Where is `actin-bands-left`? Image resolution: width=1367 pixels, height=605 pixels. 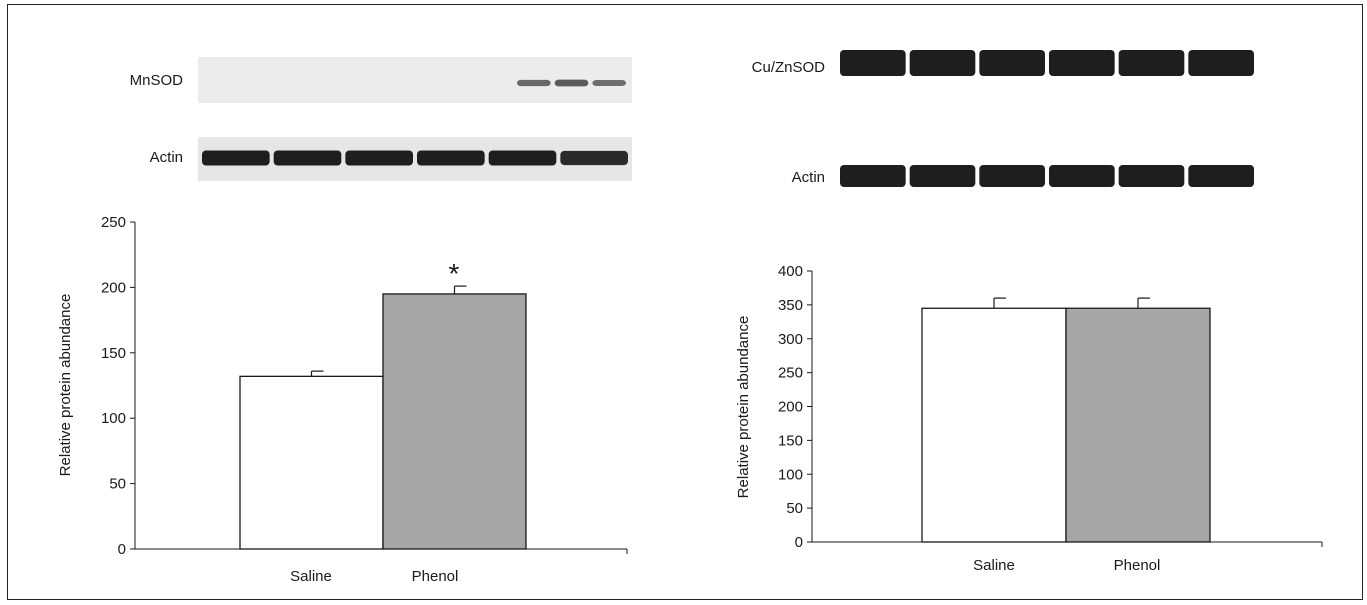
actin-bands-left is located at coordinates (415, 158).